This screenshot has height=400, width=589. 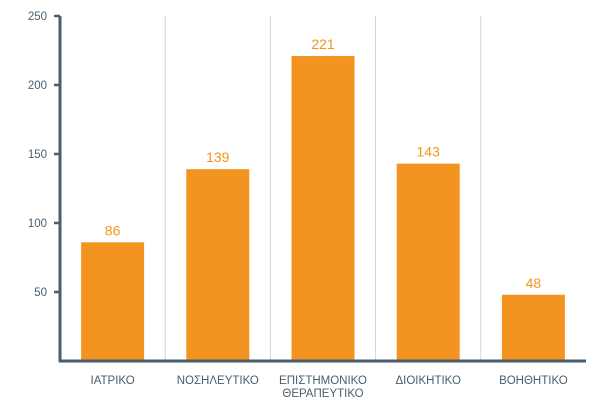 I want to click on y-tick-label: 200, so click(x=37, y=86).